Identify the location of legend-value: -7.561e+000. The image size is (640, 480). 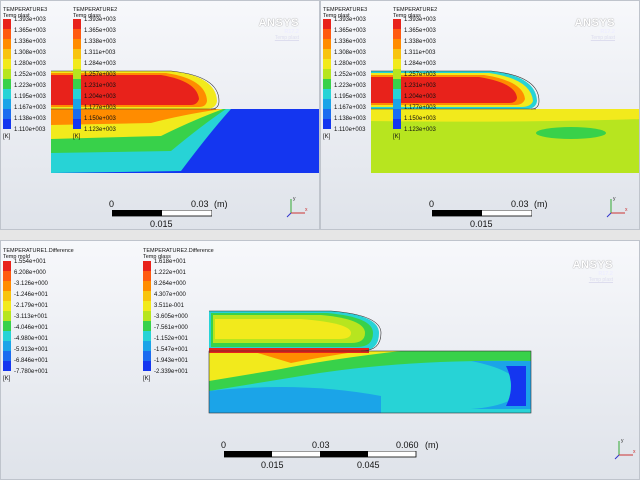
(171, 328).